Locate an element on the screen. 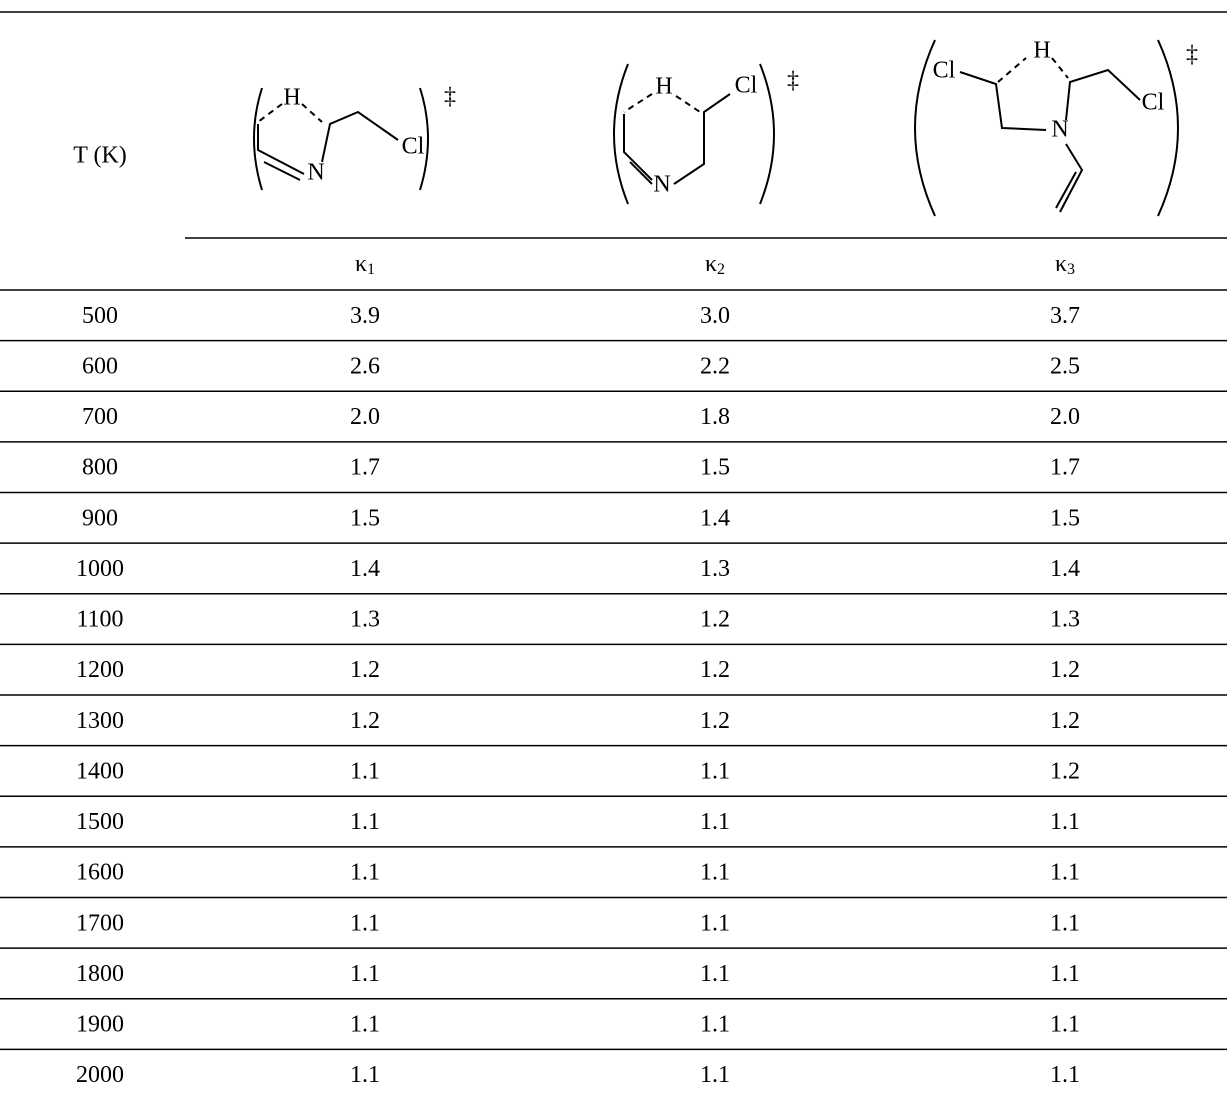  temperature-cell: 600 is located at coordinates (100, 366).